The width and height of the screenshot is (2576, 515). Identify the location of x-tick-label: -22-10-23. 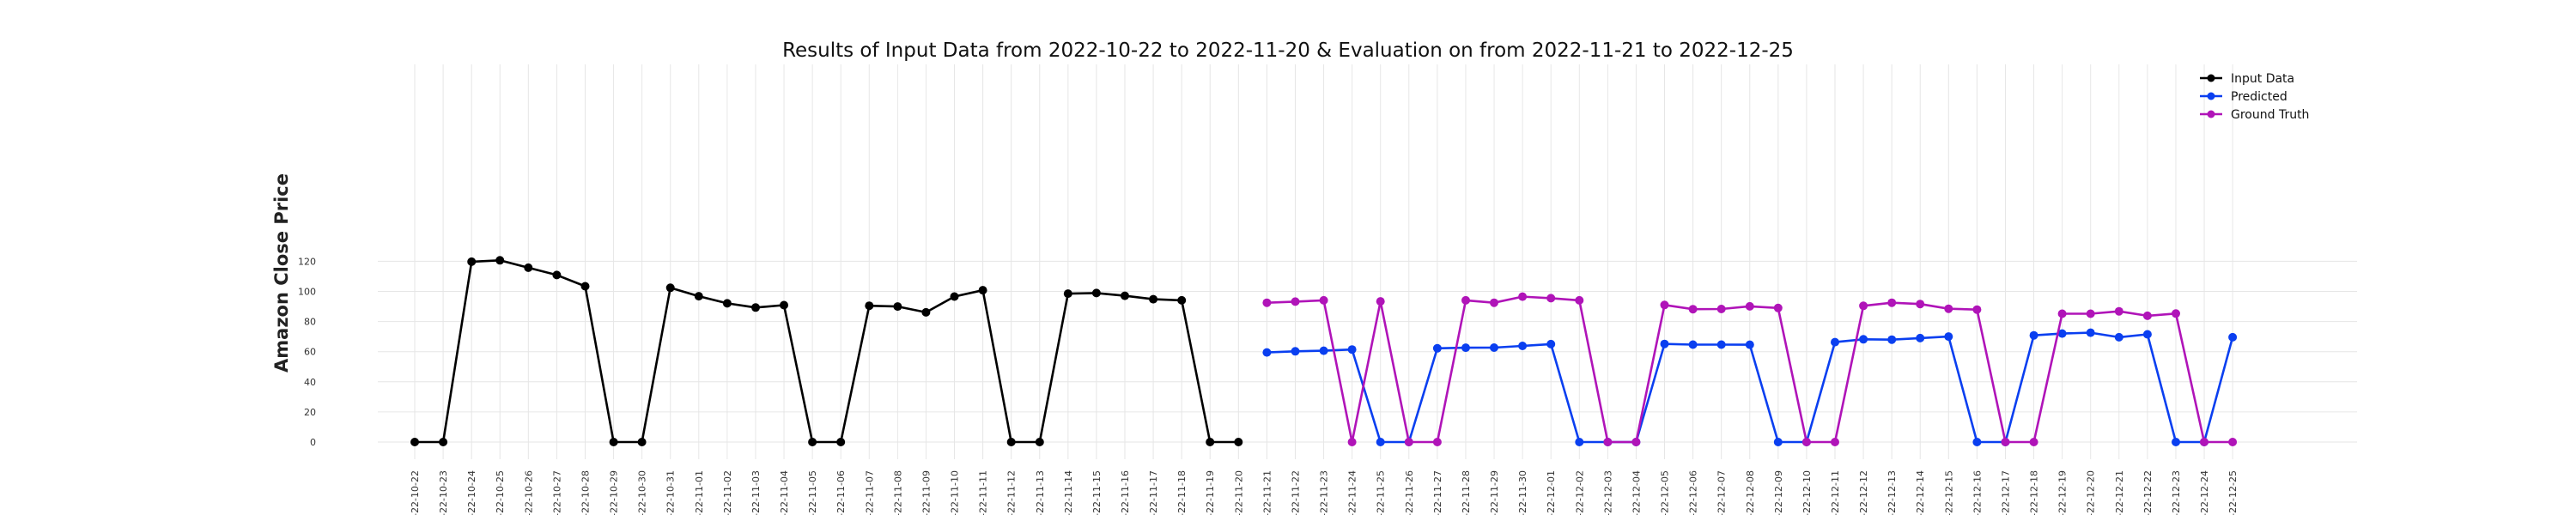
(444, 492).